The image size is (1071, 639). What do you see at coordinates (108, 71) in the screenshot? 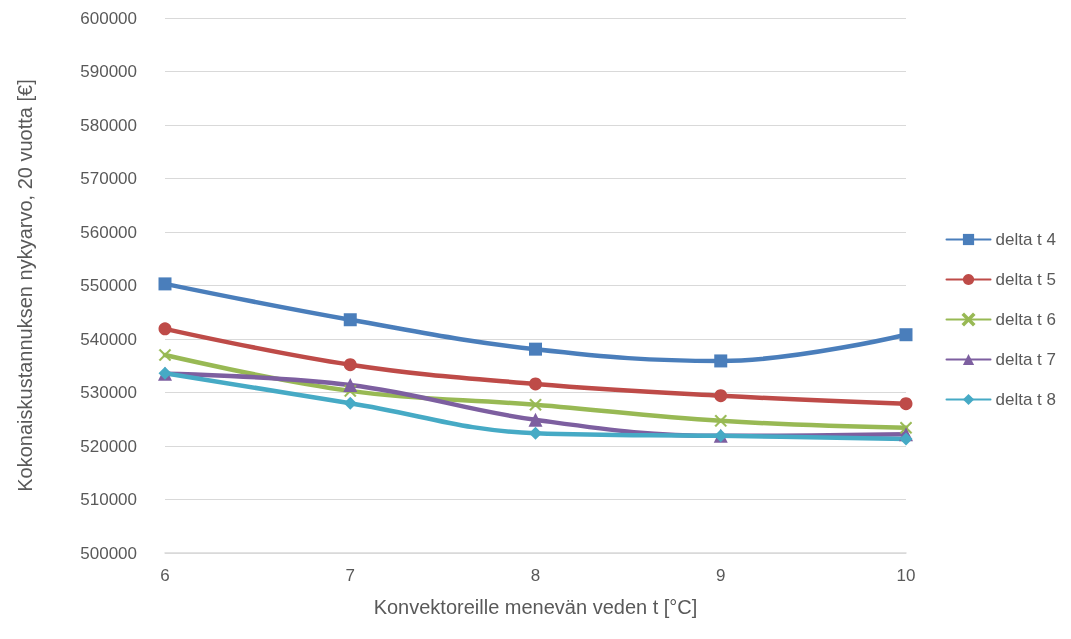
I see `y-tick-label: 590000` at bounding box center [108, 71].